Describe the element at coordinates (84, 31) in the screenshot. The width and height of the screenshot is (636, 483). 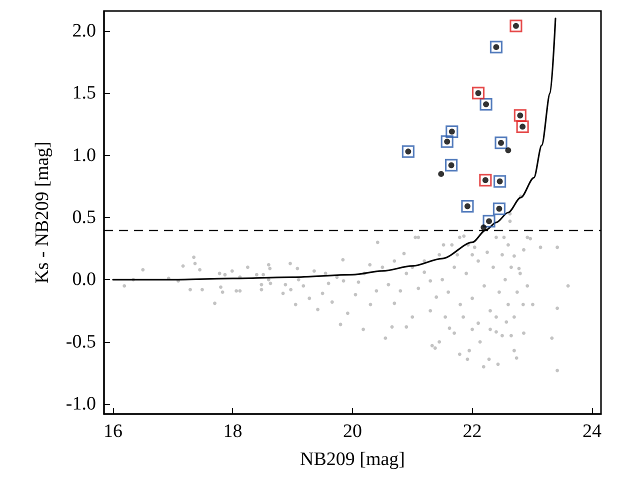
I see `y-tick-label: 2.0` at that location.